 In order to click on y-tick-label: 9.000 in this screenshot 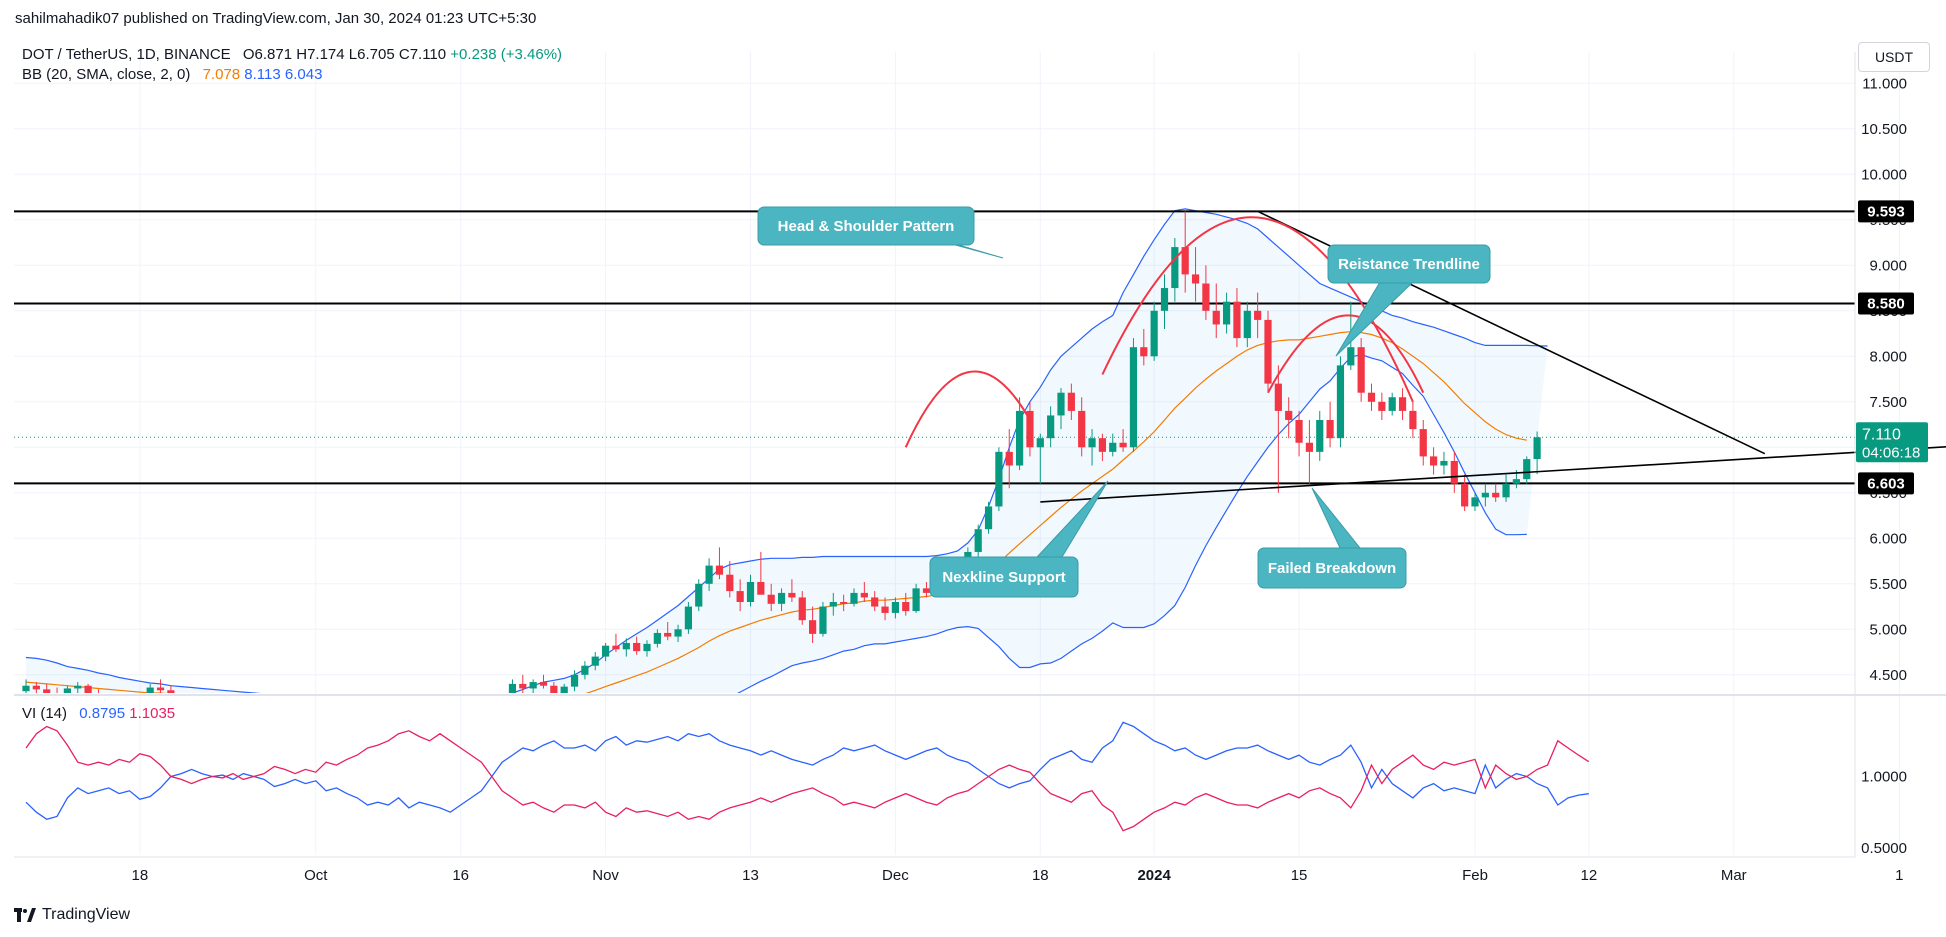, I will do `click(1888, 265)`.